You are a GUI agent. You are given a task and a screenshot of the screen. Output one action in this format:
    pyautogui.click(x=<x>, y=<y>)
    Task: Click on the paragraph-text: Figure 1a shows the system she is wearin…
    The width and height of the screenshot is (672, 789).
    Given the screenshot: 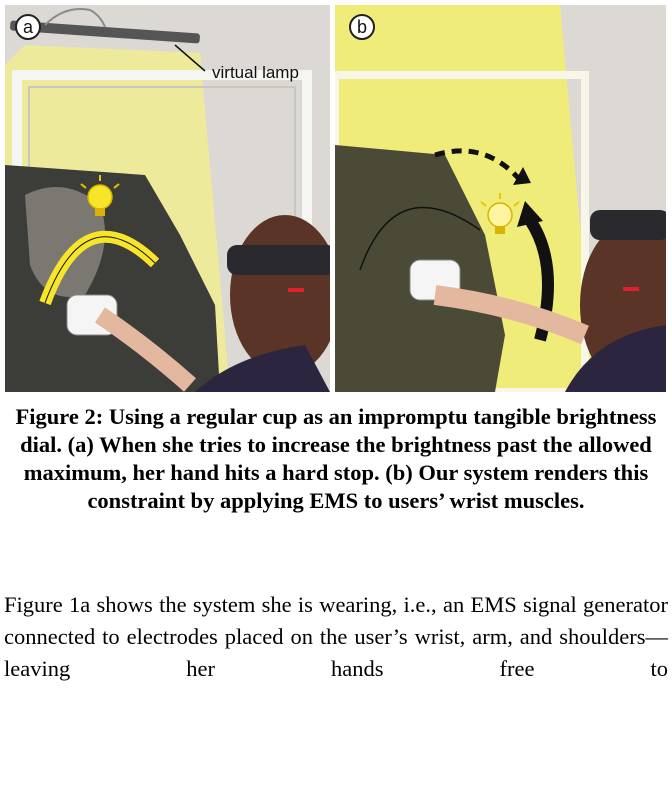 What is the action you would take?
    pyautogui.click(x=336, y=636)
    